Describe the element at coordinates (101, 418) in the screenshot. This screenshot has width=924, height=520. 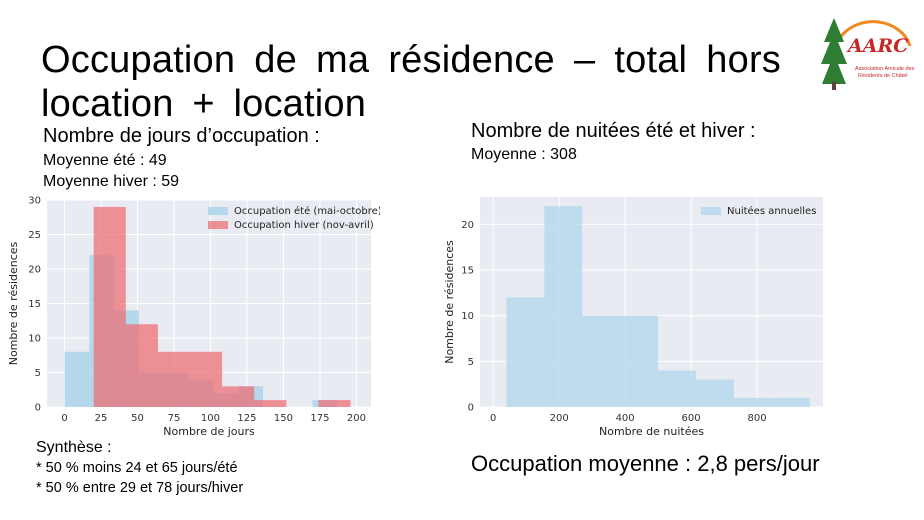
I see `x-tick-label: 25` at that location.